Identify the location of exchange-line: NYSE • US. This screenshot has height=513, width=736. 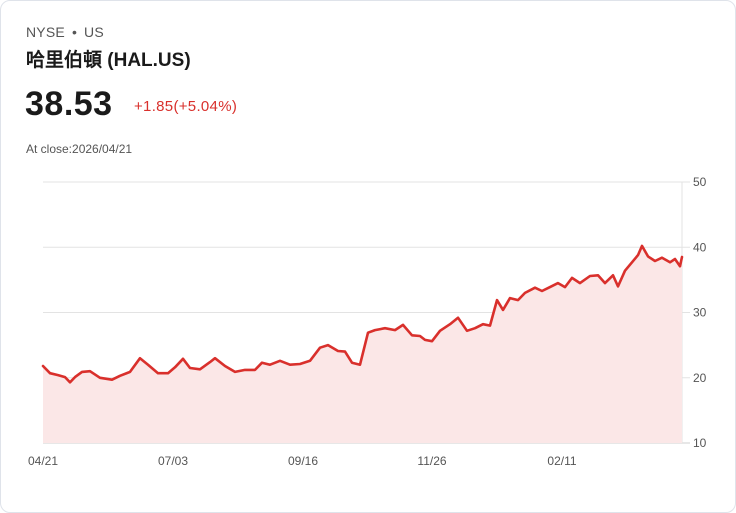
(65, 32).